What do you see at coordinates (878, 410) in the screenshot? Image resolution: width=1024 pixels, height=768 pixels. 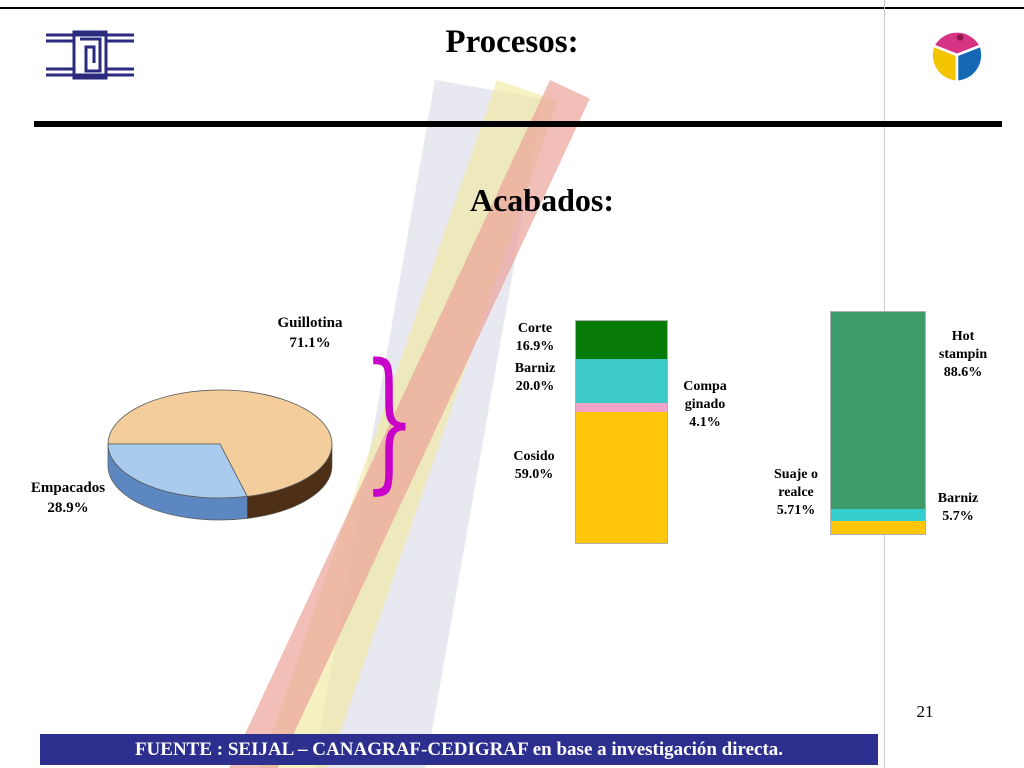 I see `bar2-segment-hot-stampin` at bounding box center [878, 410].